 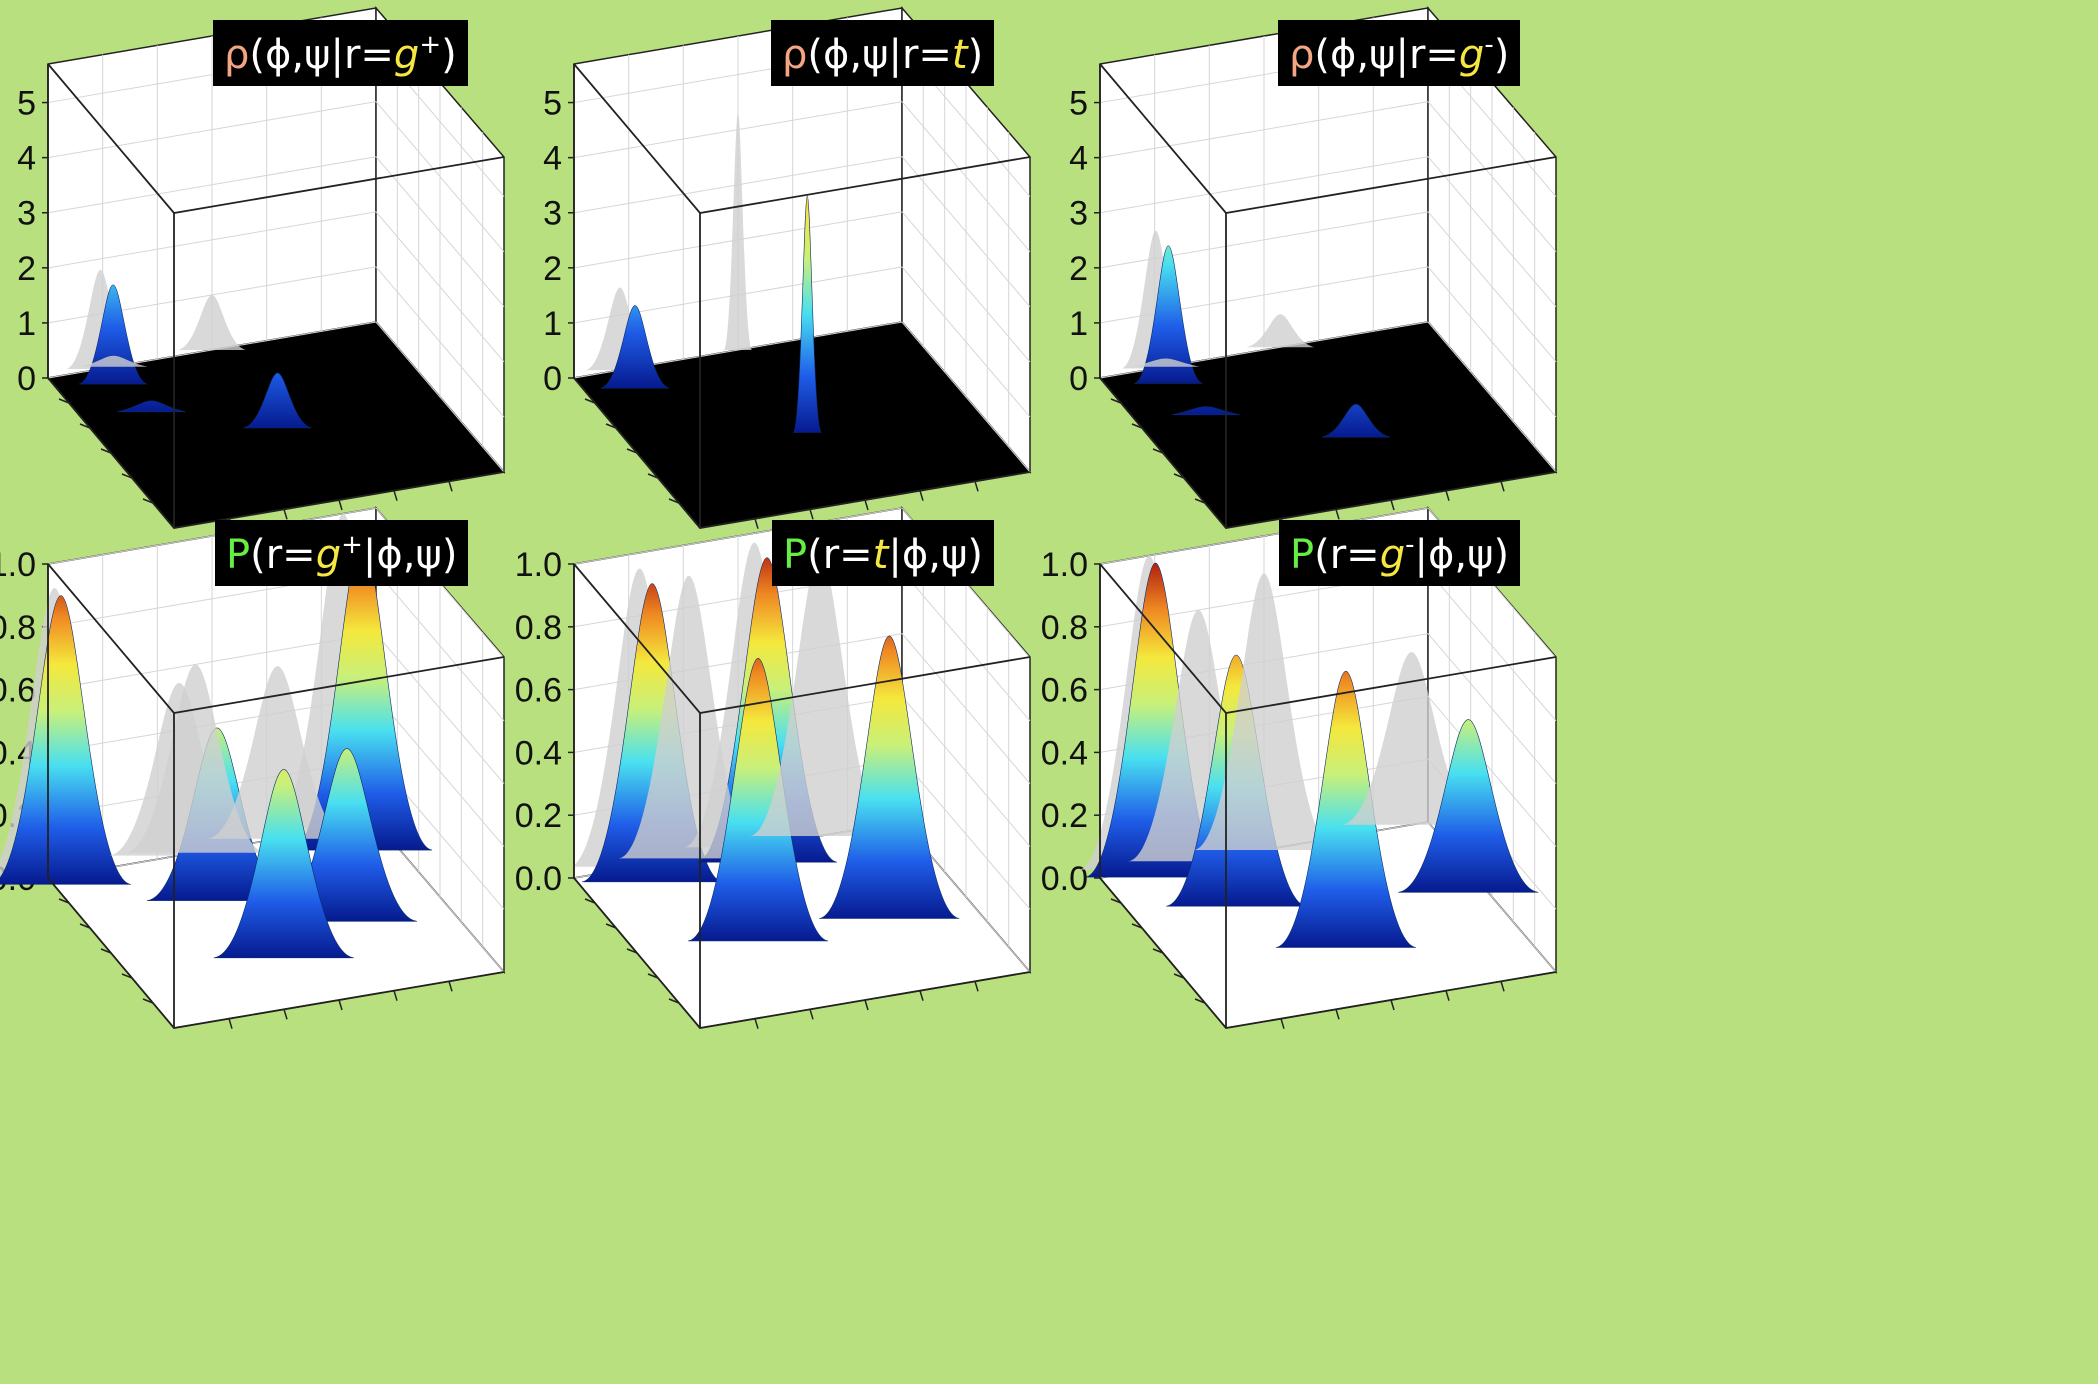 What do you see at coordinates (1409, 545) in the screenshot?
I see `title-sup: -` at bounding box center [1409, 545].